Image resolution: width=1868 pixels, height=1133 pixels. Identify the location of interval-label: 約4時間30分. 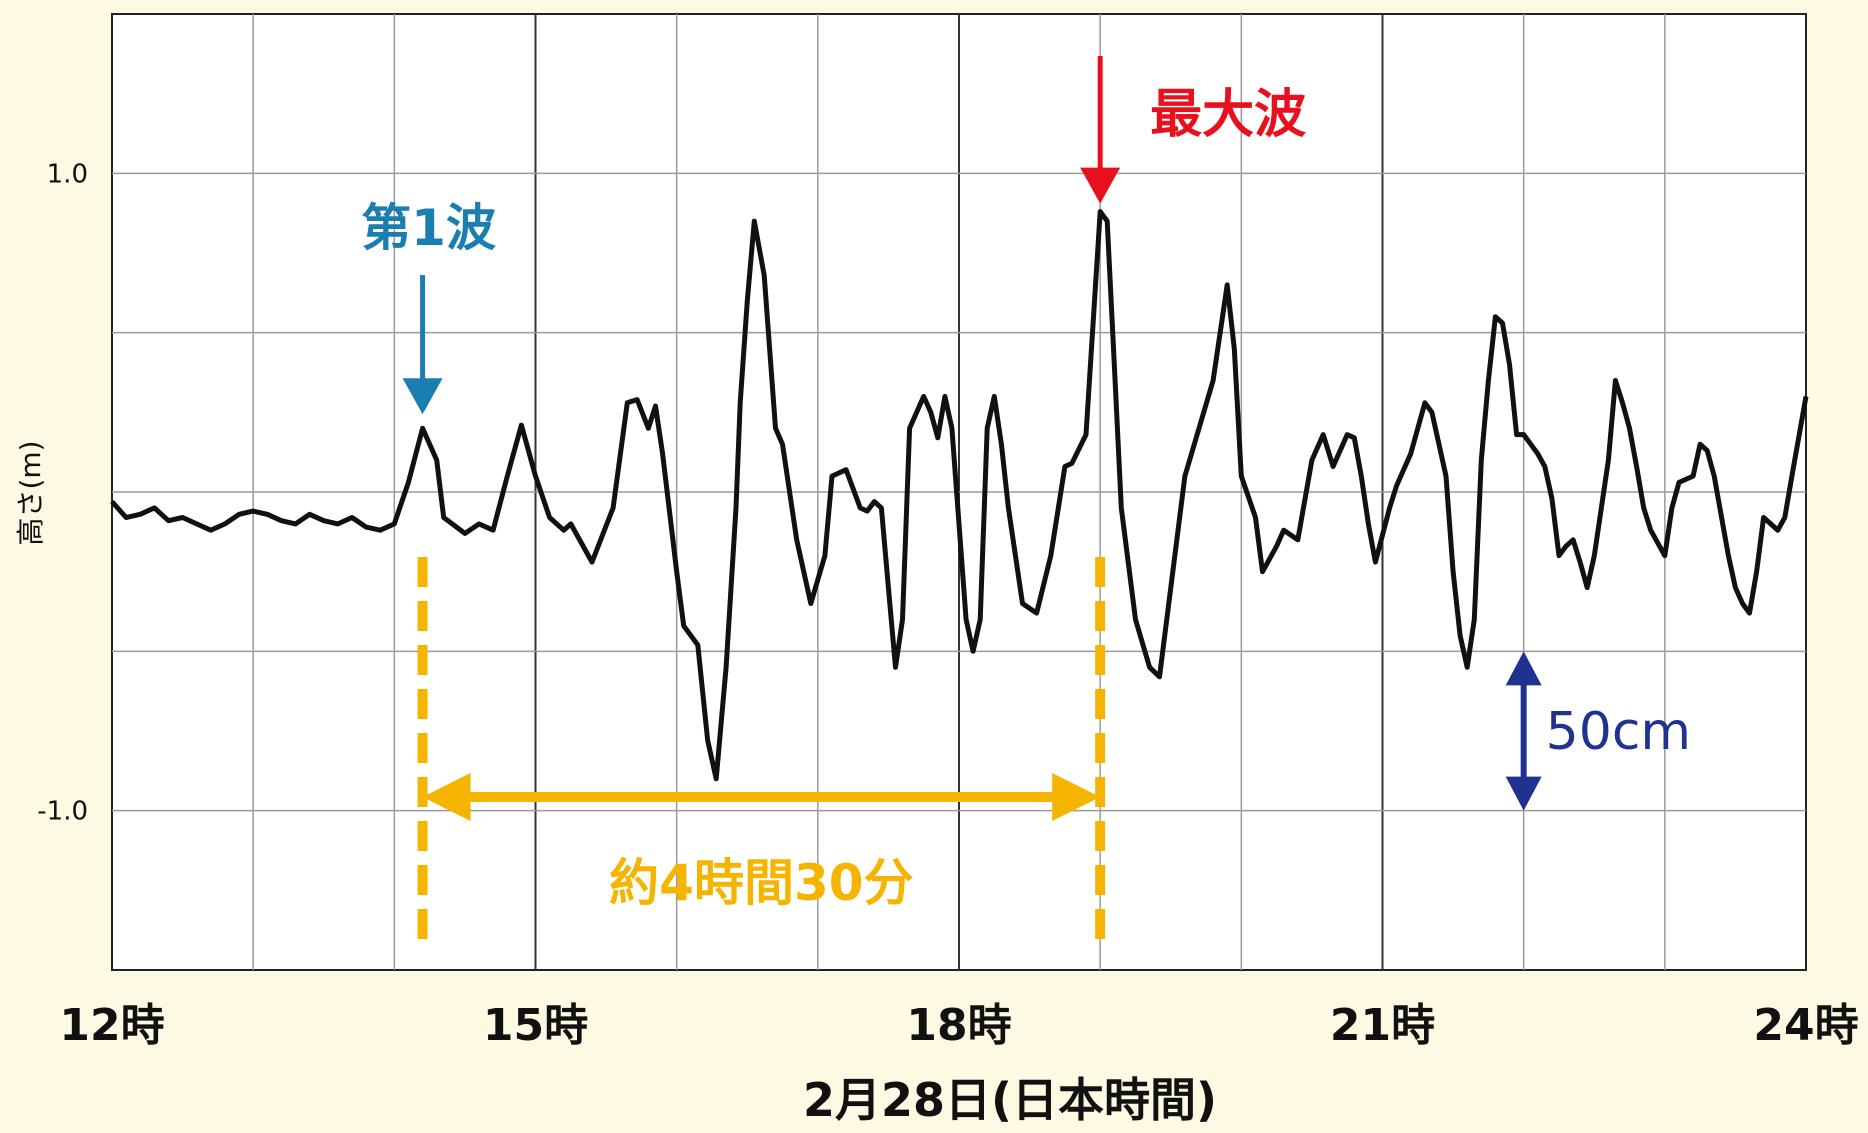
(761, 883).